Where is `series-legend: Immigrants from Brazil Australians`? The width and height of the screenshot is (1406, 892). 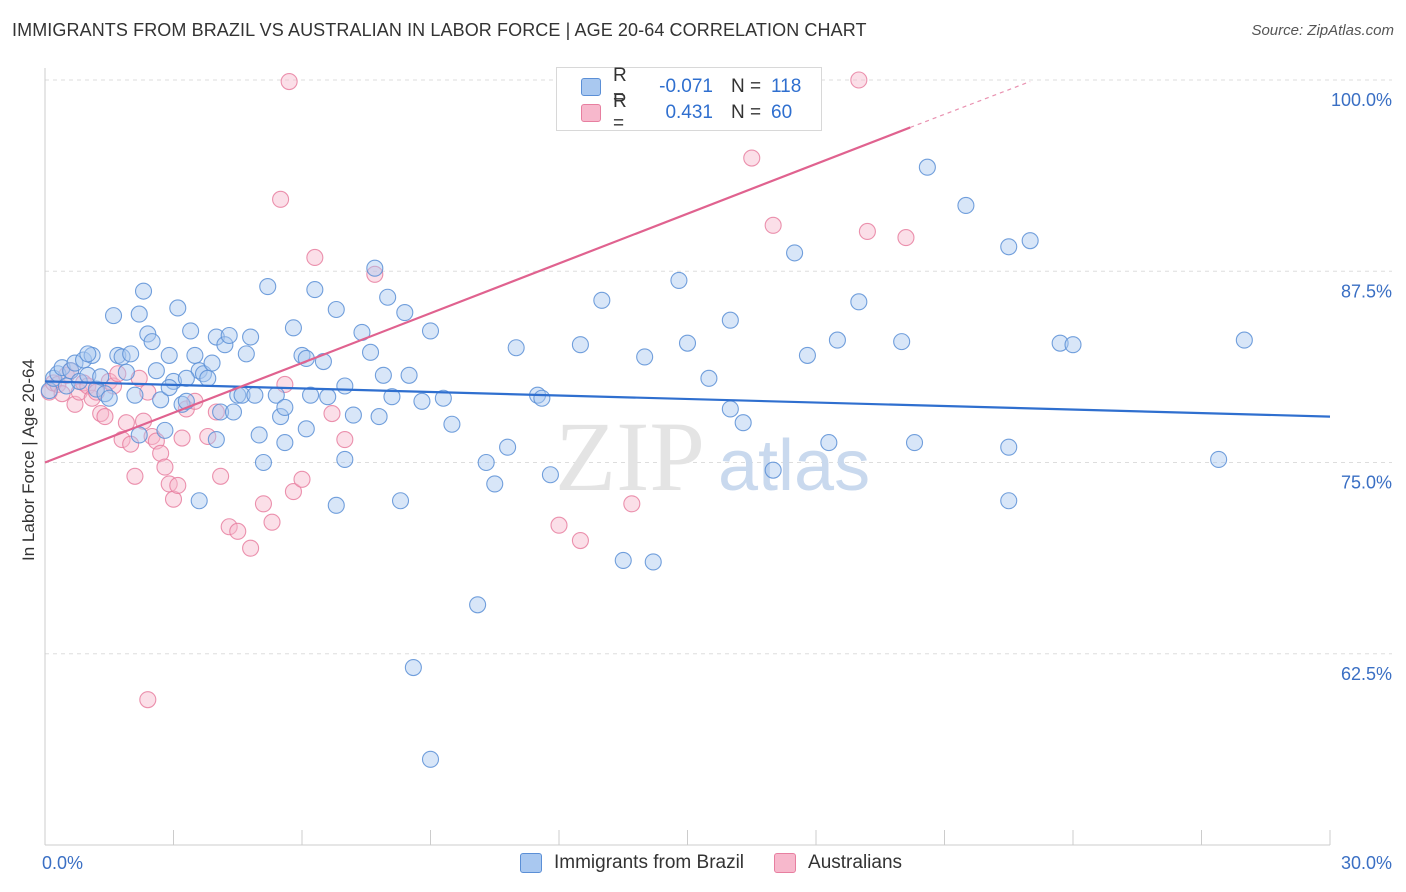 series-legend: Immigrants from Brazil Australians is located at coordinates (726, 863).